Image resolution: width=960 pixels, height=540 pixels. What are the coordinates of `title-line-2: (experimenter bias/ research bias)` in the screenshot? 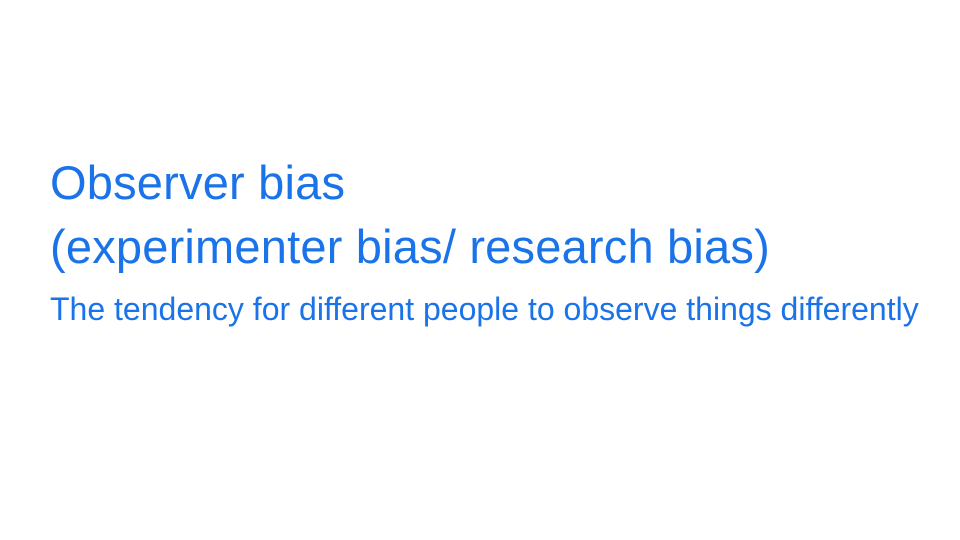 It's located at (410, 246).